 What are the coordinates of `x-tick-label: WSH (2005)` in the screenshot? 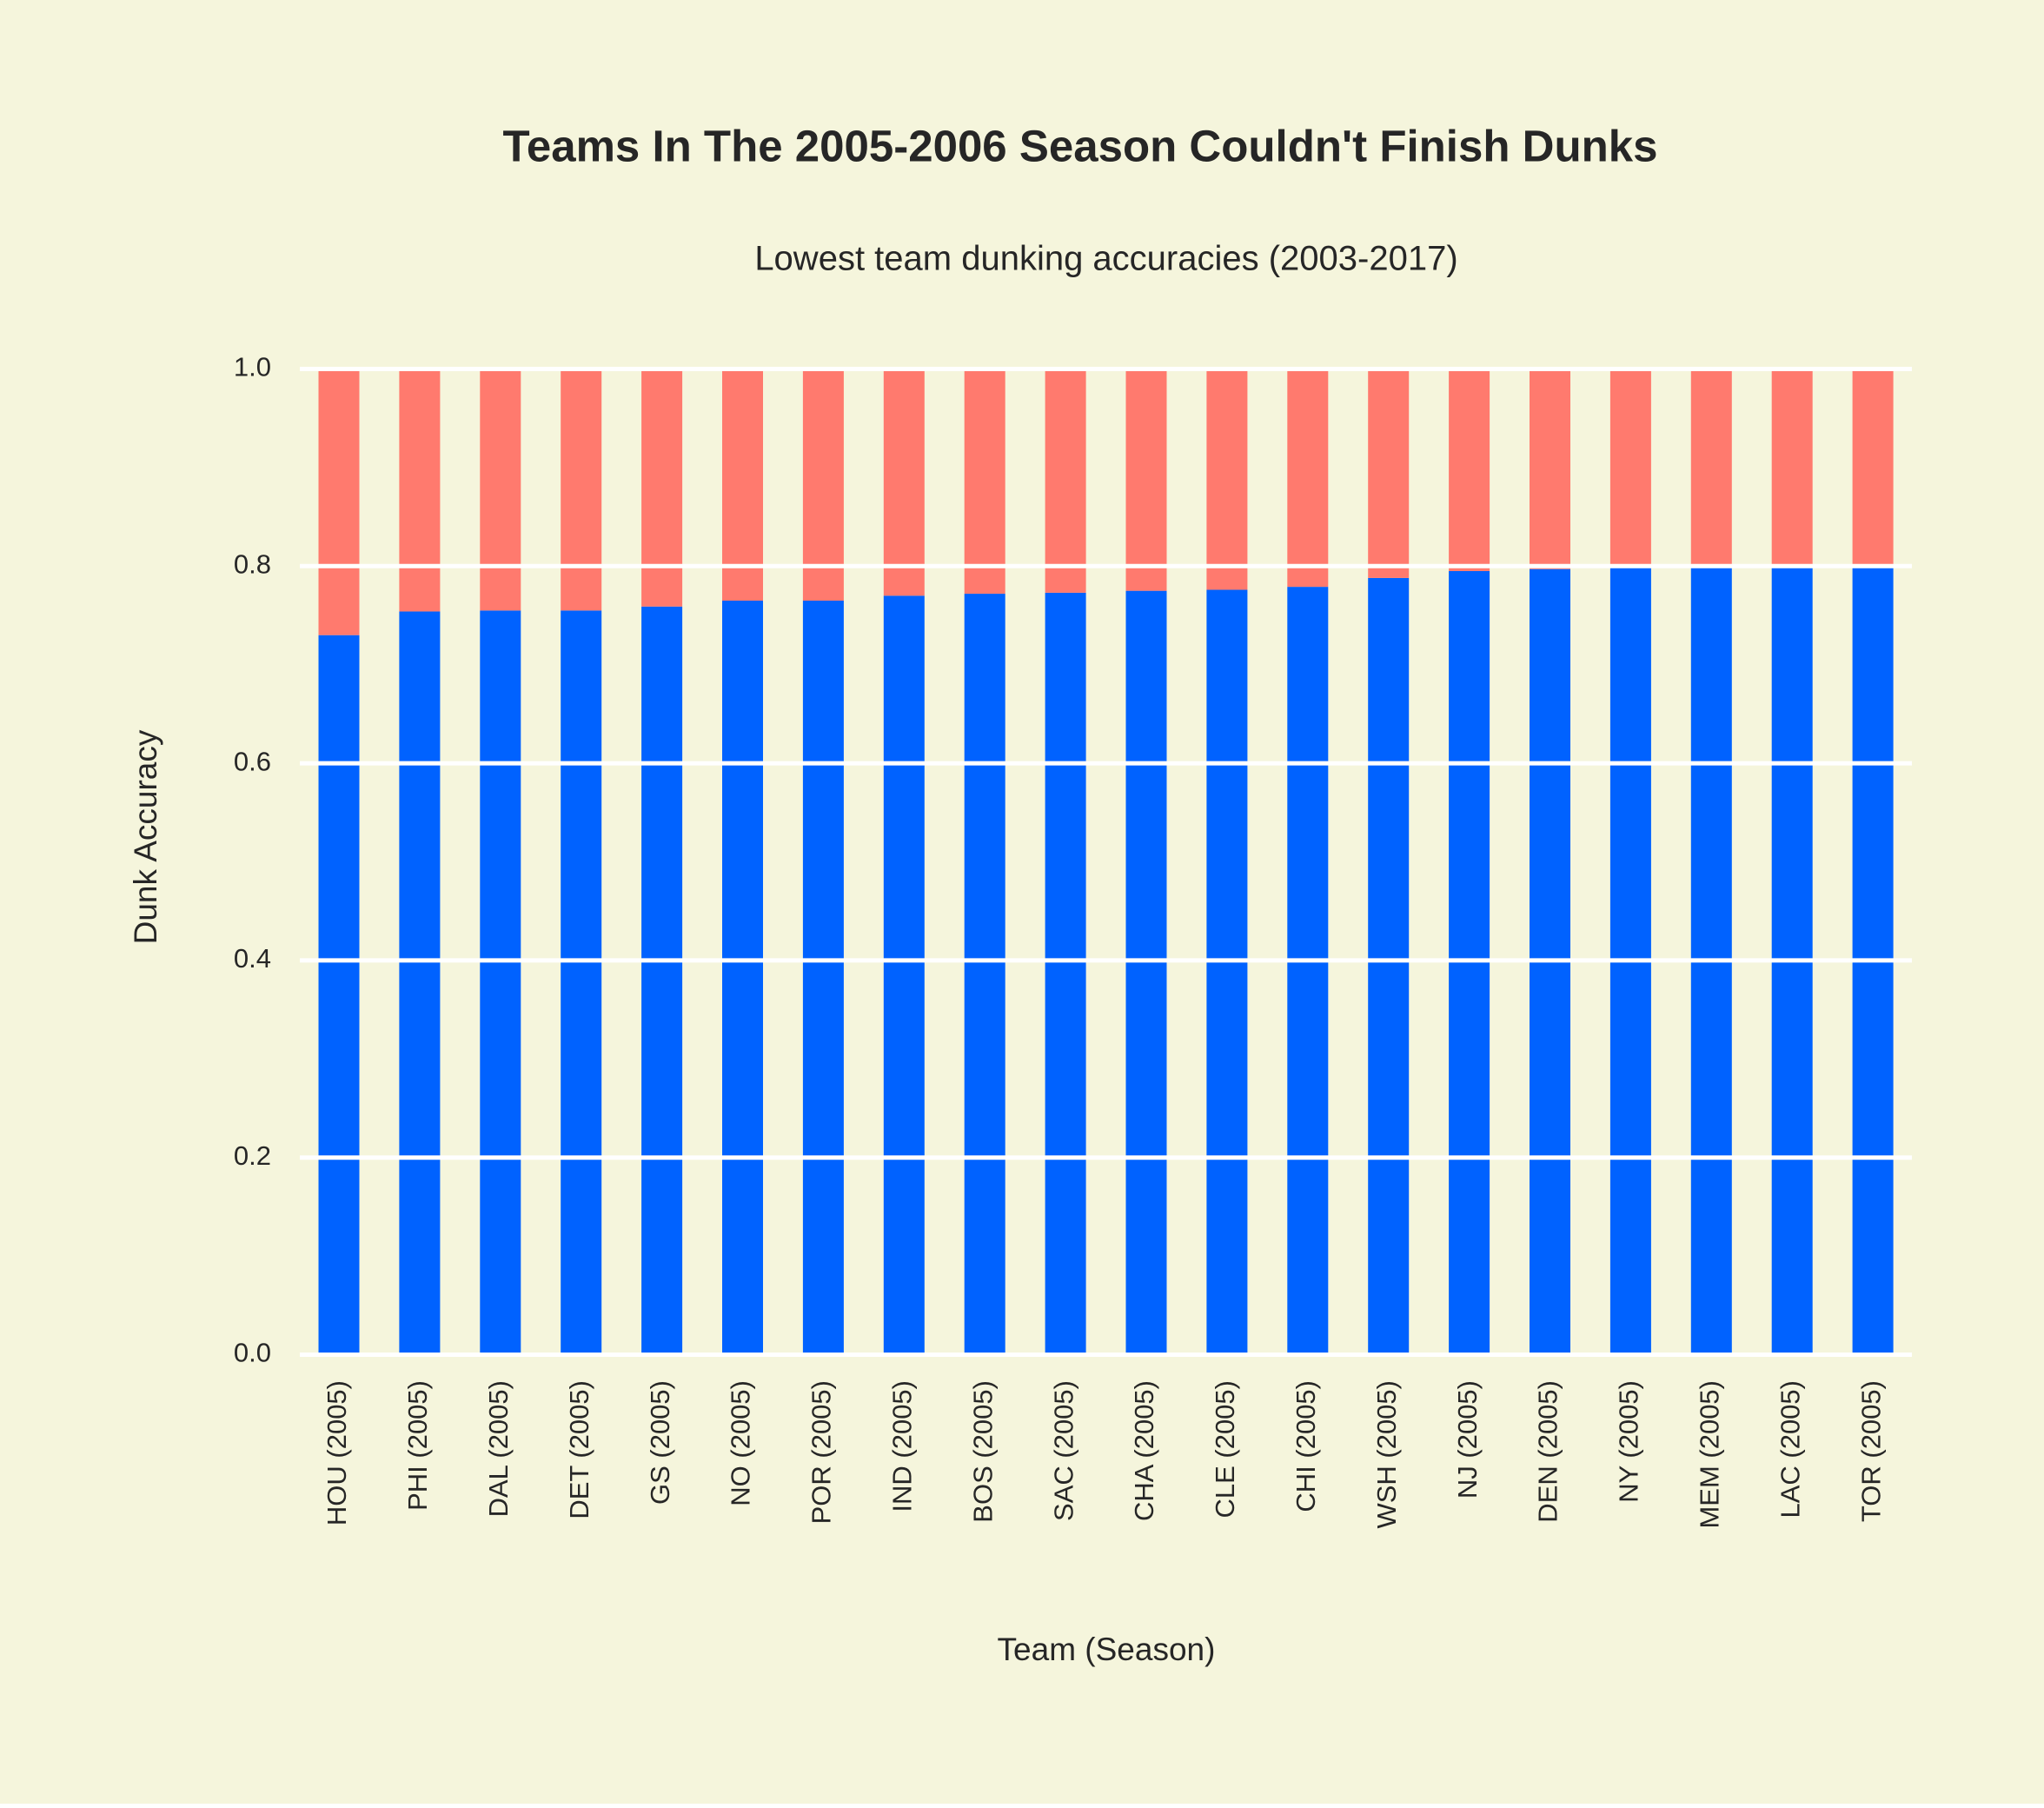 It's located at (1386, 1454).